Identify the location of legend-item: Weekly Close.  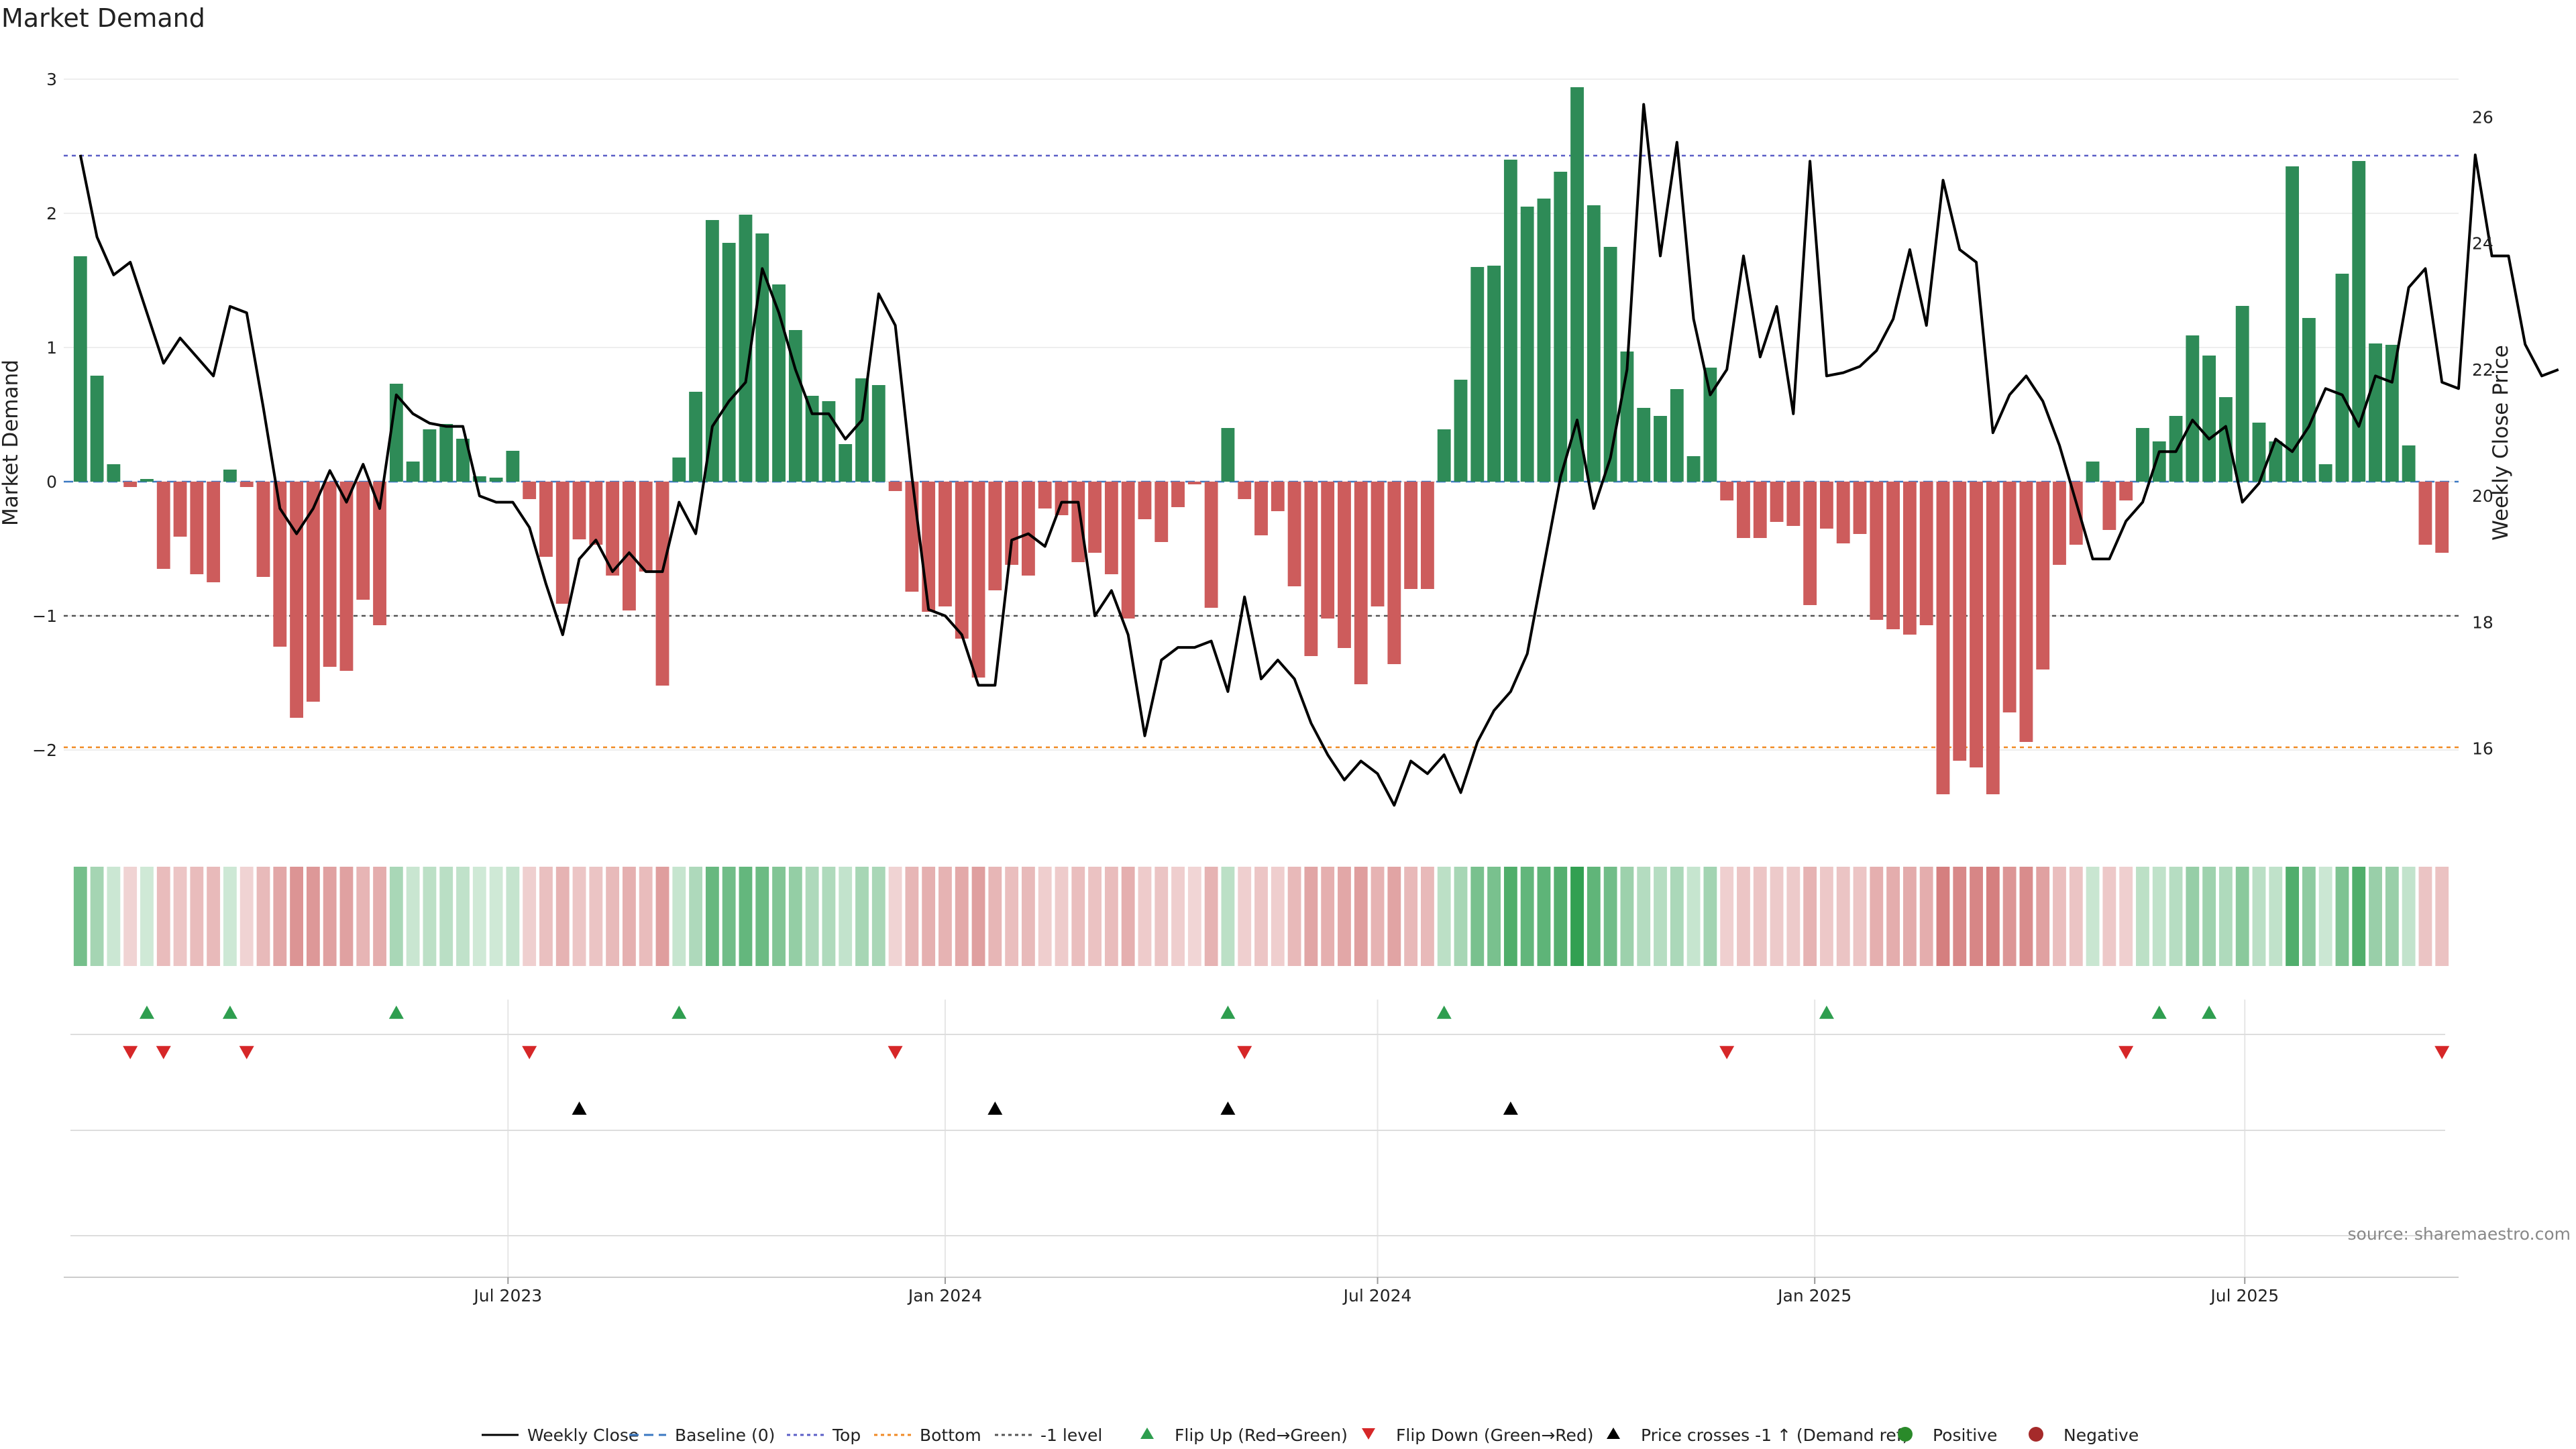
(560, 1435).